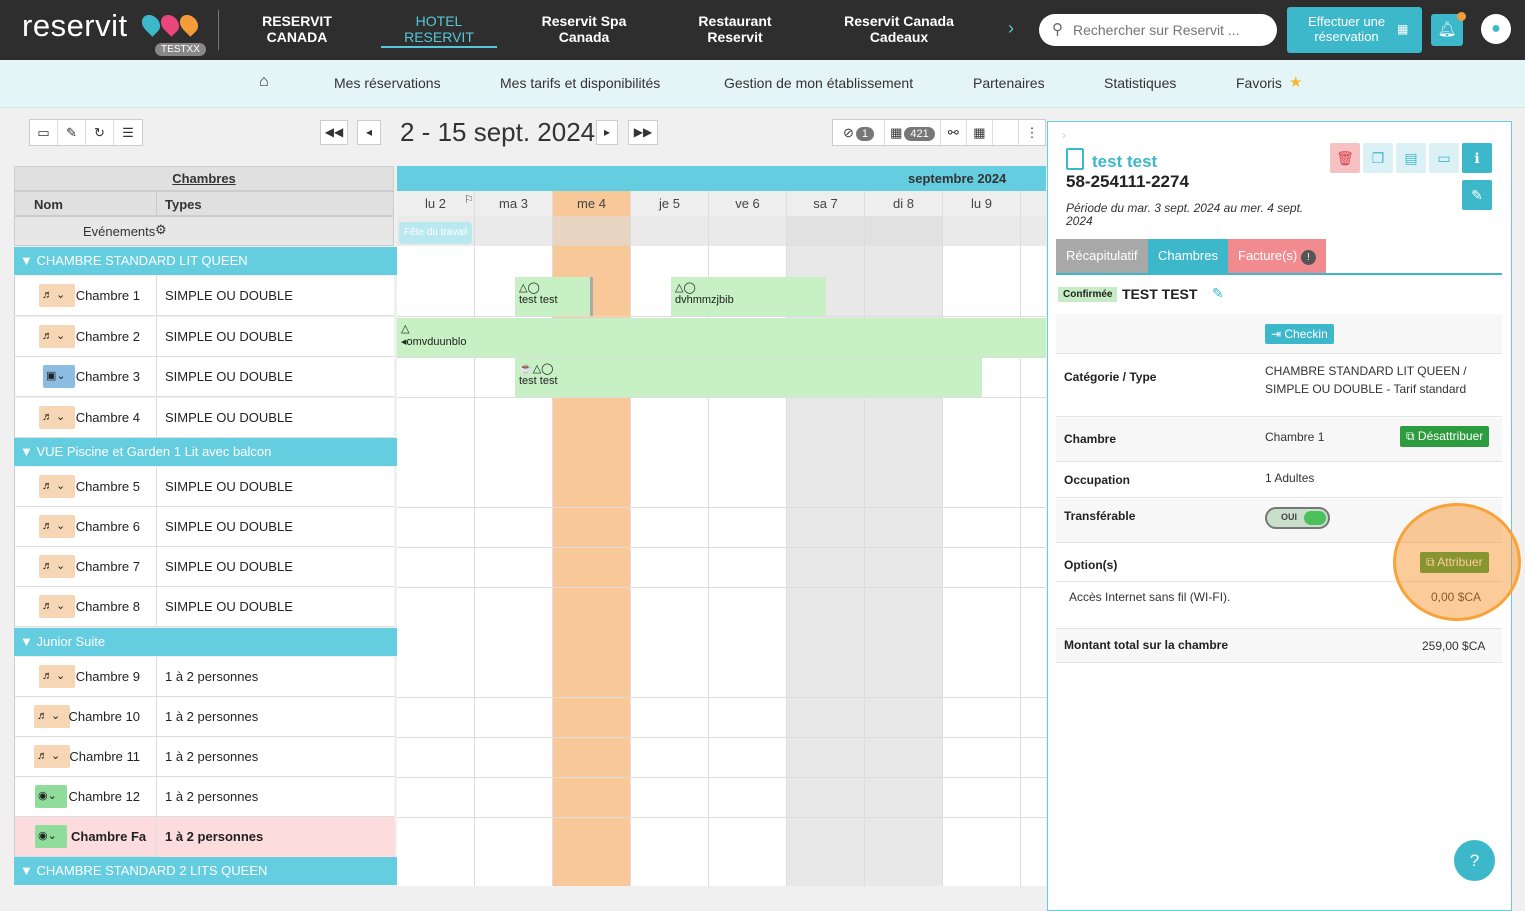 The width and height of the screenshot is (1525, 911). Describe the element at coordinates (1011, 28) in the screenshot. I see `chevron-right-icon: ›` at that location.